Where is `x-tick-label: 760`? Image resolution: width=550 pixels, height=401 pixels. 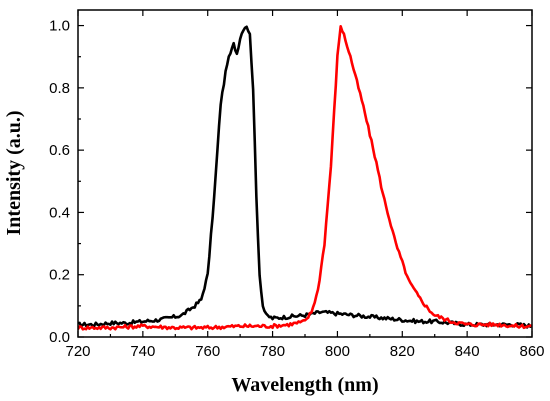 x-tick-label: 760 is located at coordinates (207, 351).